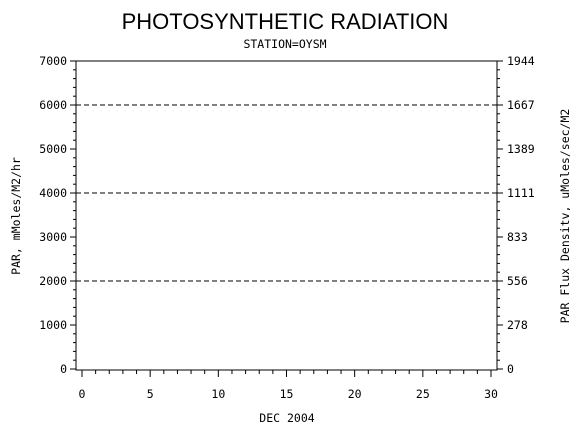 This screenshot has height=430, width=570. Describe the element at coordinates (517, 281) in the screenshot. I see `y-tick-label-right: 556` at that location.